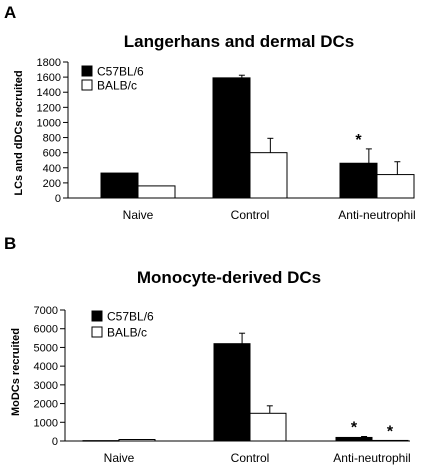  What do you see at coordinates (250, 458) in the screenshot?
I see `chart-b-x-category-label: Control` at bounding box center [250, 458].